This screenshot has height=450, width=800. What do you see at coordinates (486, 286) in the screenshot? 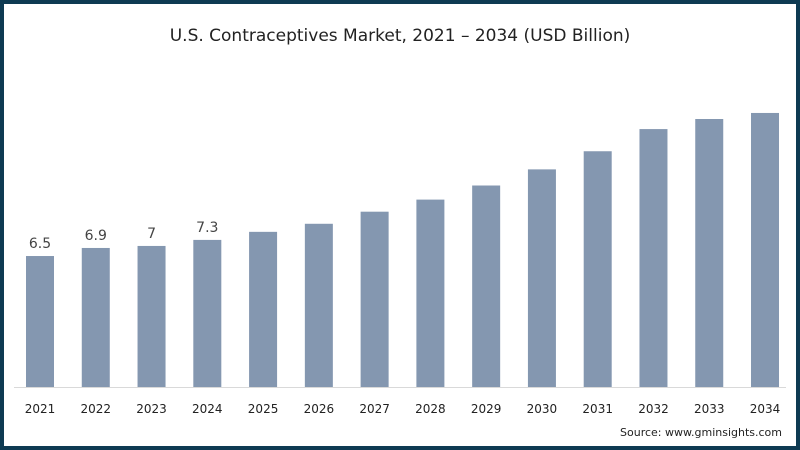
I see `bar-2029` at bounding box center [486, 286].